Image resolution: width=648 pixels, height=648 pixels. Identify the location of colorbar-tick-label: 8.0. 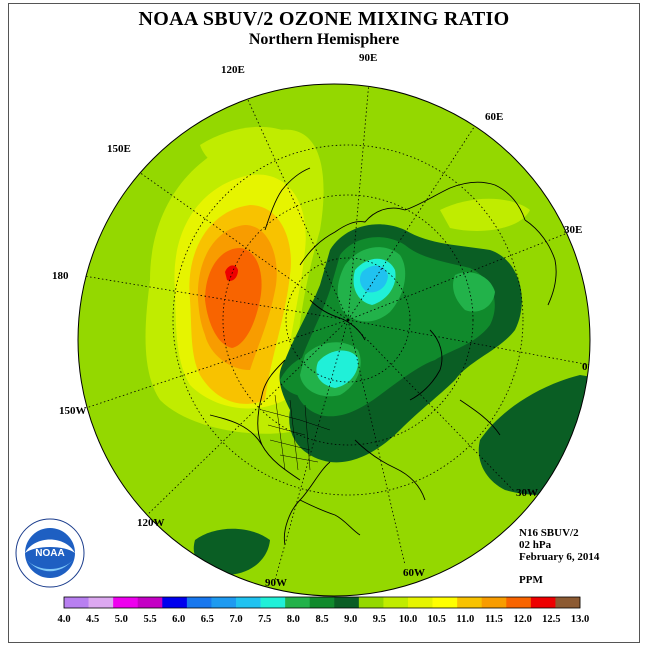
(293, 619).